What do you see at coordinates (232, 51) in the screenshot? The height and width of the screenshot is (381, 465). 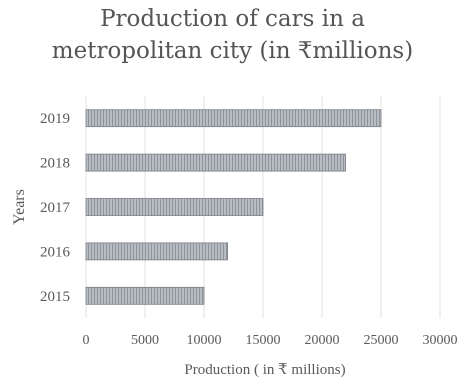 I see `chart-title-line-2: metropolitan city (in ₹millions)` at bounding box center [232, 51].